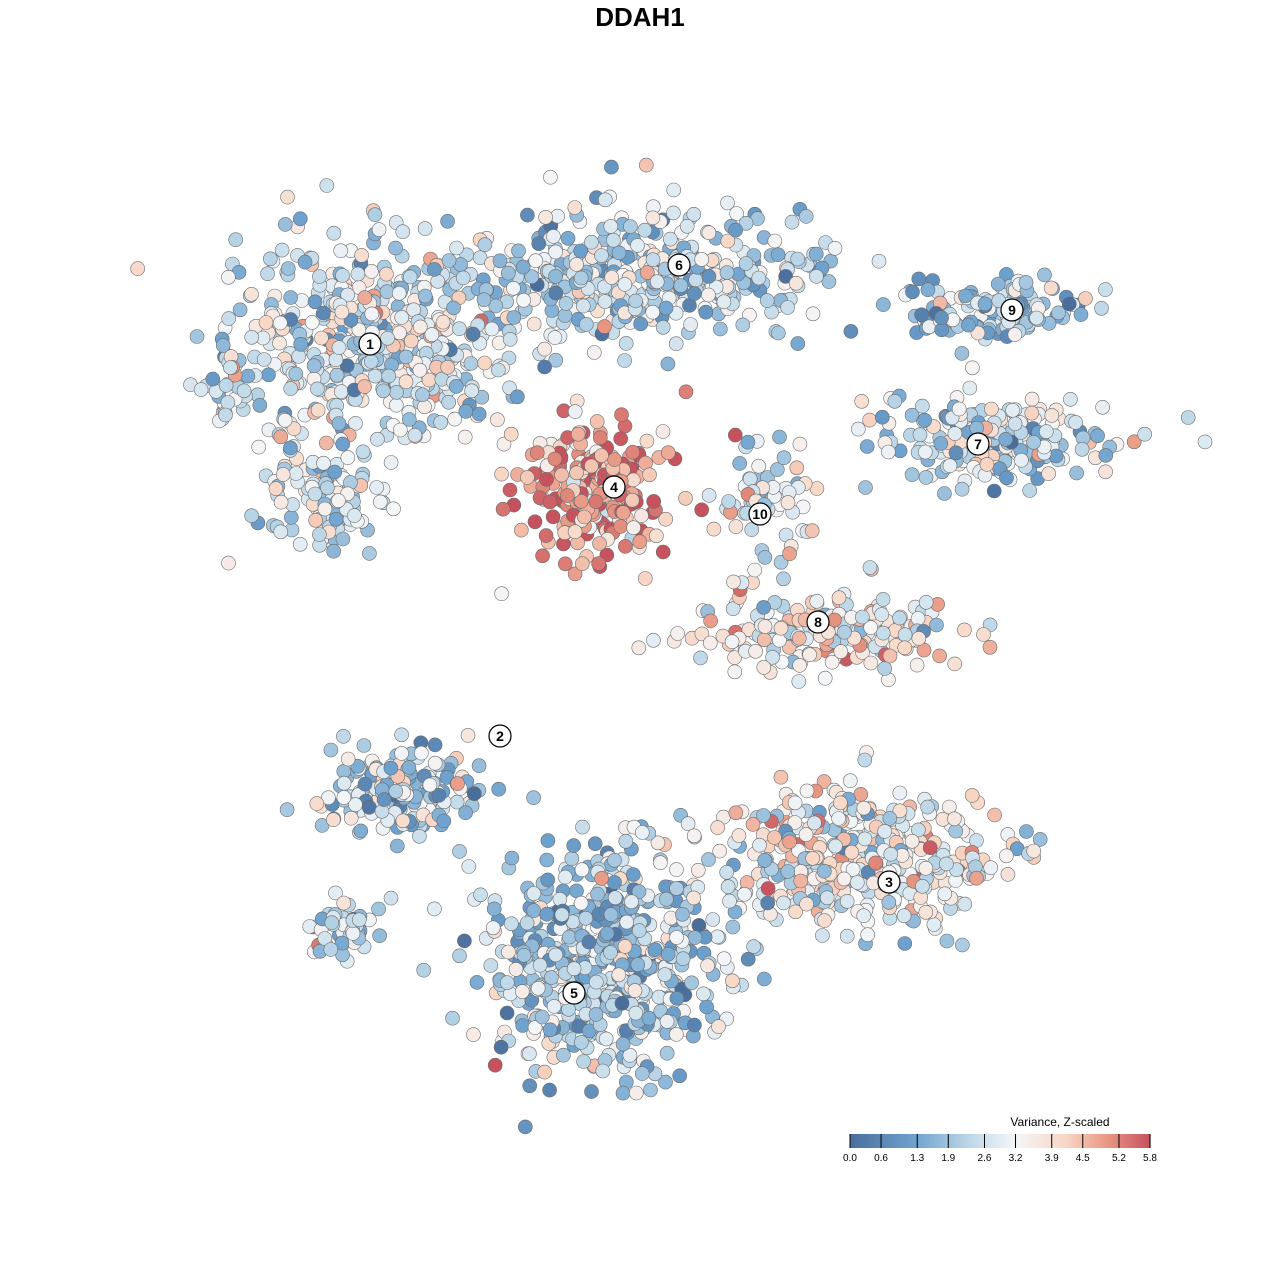  Describe the element at coordinates (679, 265) in the screenshot. I see `cluster-label-6: 6` at that location.